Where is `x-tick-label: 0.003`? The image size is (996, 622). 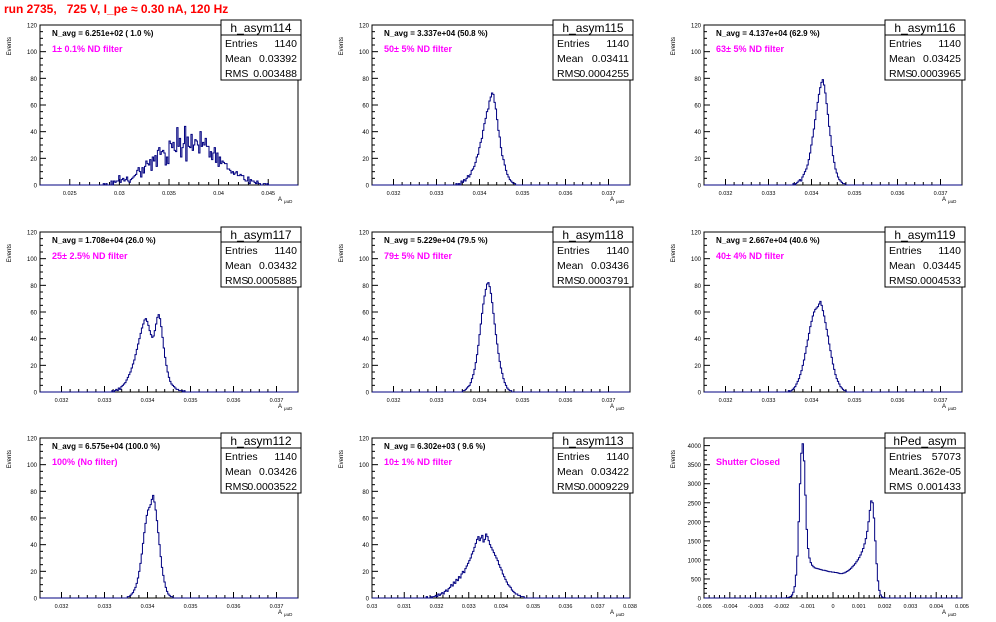
x-tick-label: 0.003 is located at coordinates (911, 607).